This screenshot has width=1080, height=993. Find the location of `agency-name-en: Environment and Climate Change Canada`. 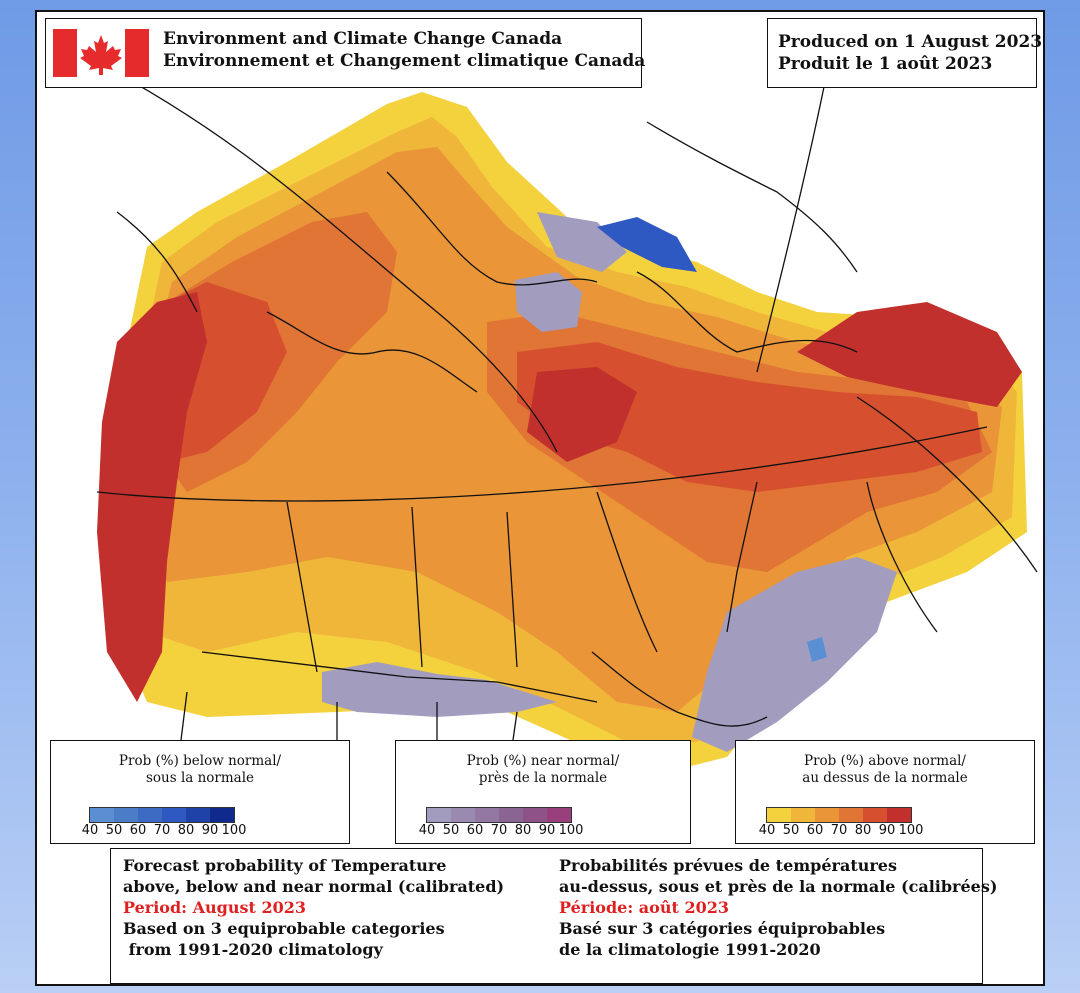

agency-name-en: Environment and Climate Change Canada is located at coordinates (363, 39).